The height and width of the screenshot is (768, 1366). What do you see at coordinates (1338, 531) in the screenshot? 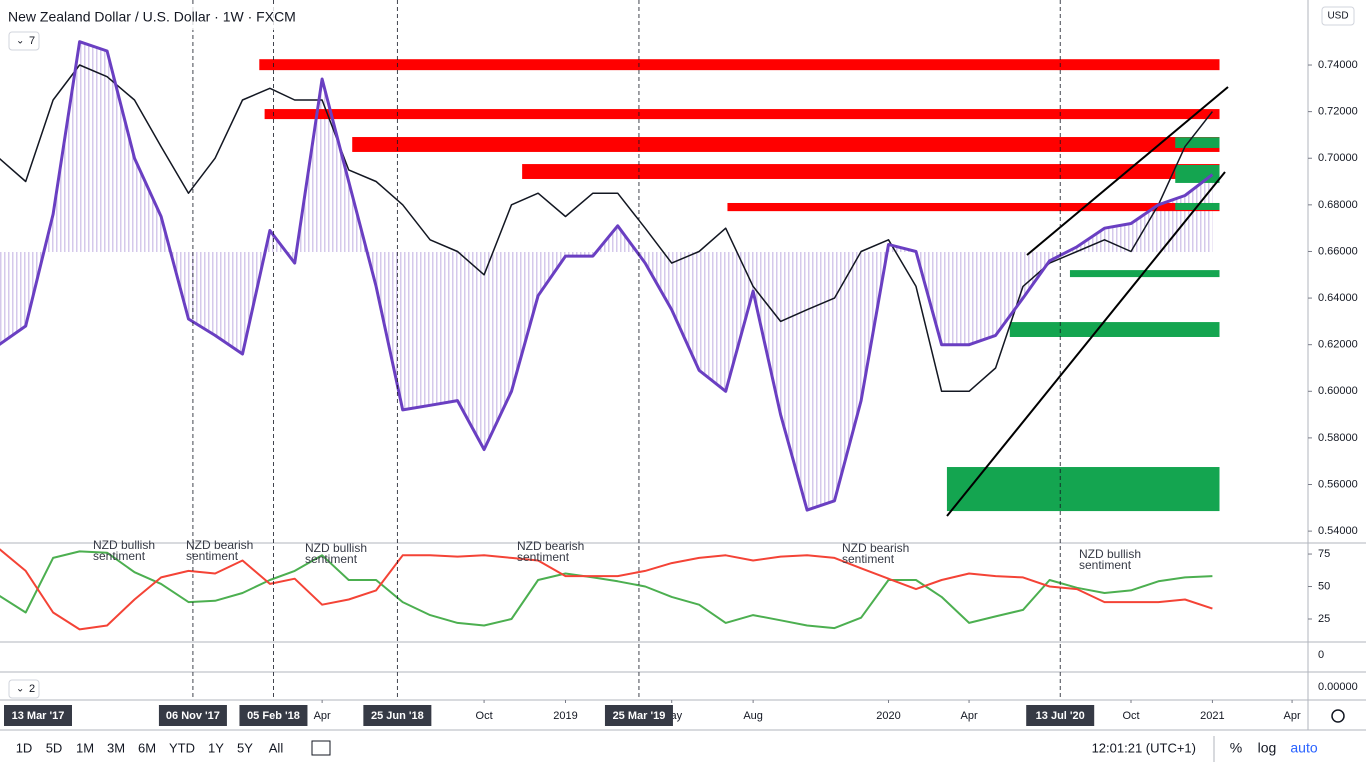
I see `y-tick-label: 0.54000` at bounding box center [1338, 531].